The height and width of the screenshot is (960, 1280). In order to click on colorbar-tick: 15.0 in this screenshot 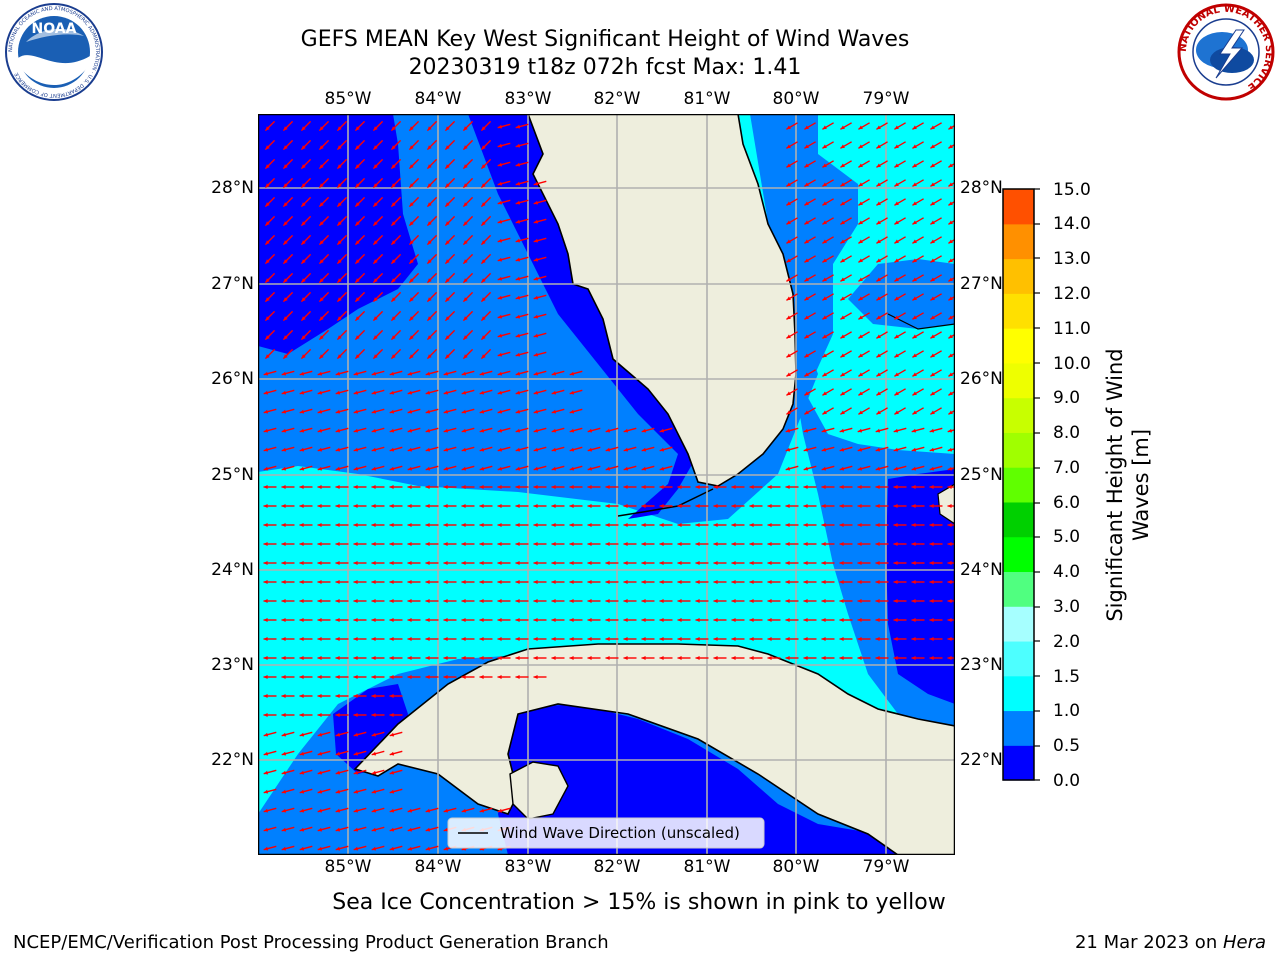, I will do `click(1072, 190)`.